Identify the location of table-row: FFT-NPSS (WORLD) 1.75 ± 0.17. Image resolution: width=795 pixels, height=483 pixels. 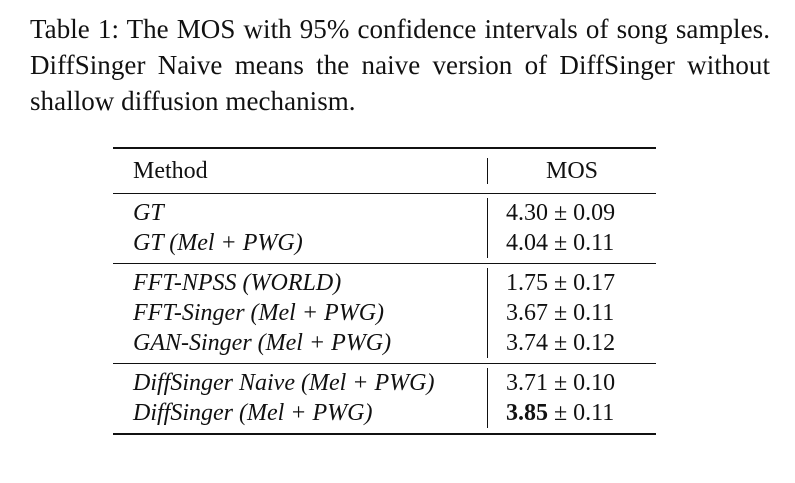
(384, 283).